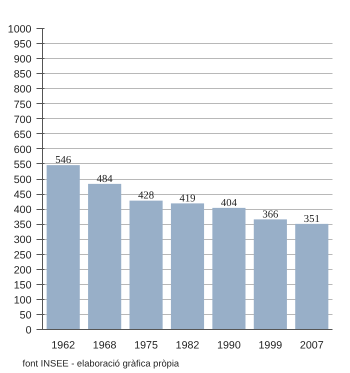 This screenshot has height=373, width=350. Describe the element at coordinates (105, 179) in the screenshot. I see `data-label: 484` at that location.